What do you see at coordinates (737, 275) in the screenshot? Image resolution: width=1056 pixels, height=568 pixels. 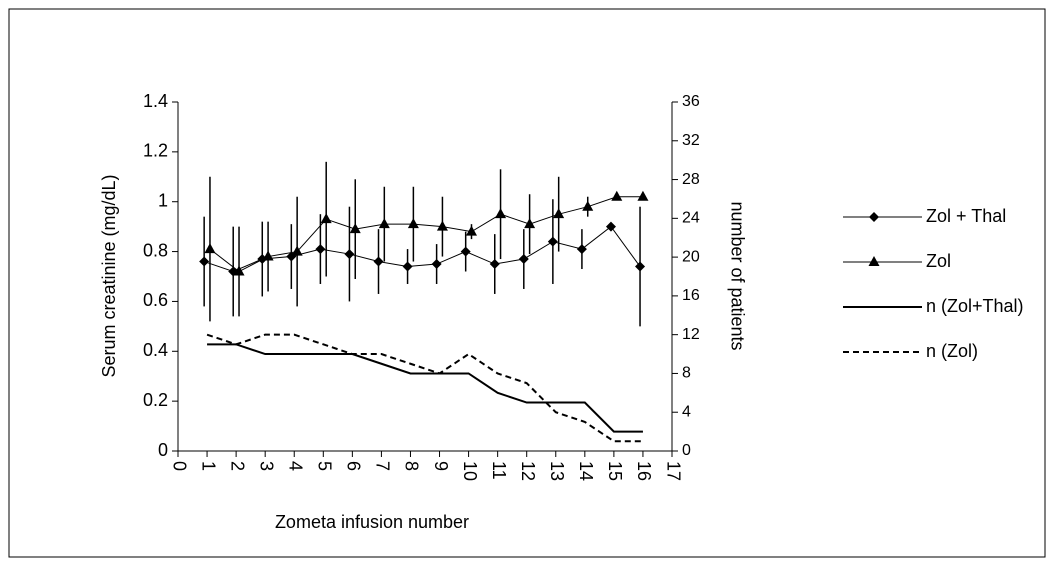 I see `y2-axis-label: number of patients` at bounding box center [737, 275].